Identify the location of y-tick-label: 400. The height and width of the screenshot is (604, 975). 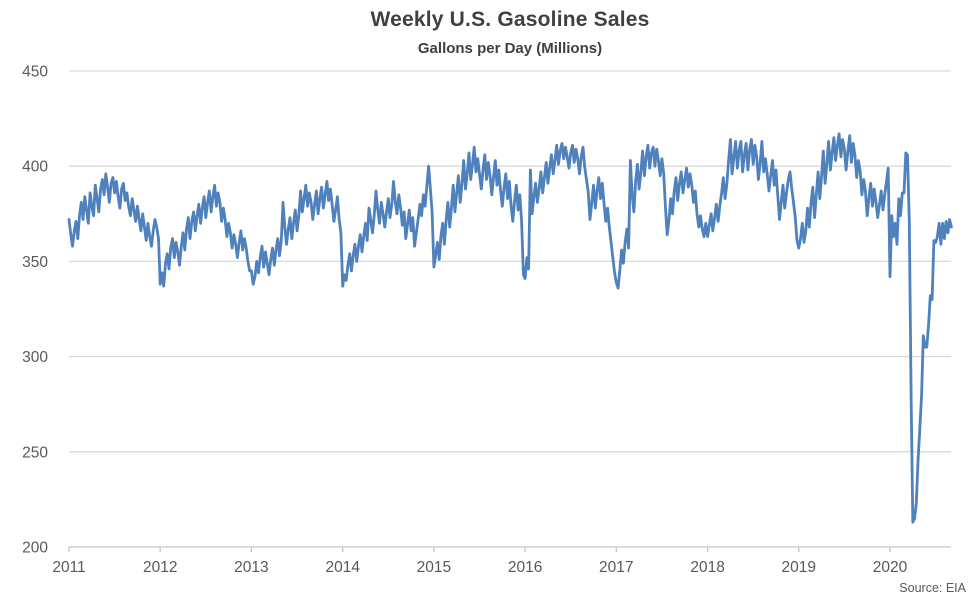
(35, 167).